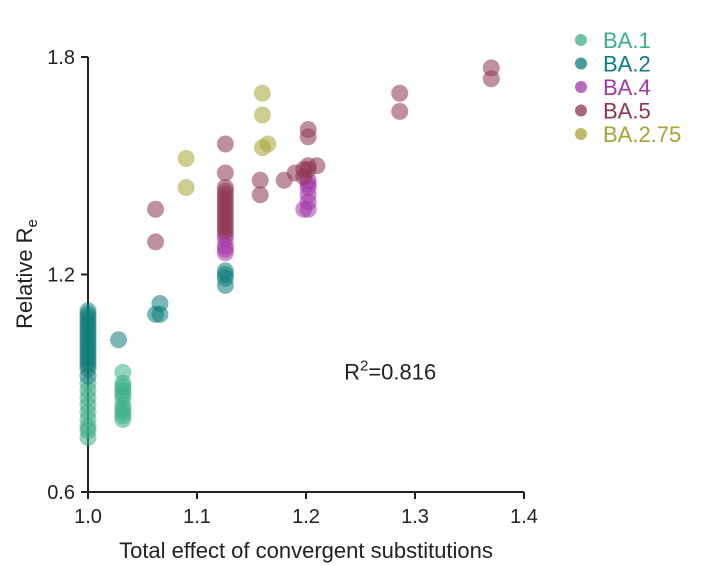  What do you see at coordinates (352, 371) in the screenshot?
I see `r-squared-prefix: R` at bounding box center [352, 371].